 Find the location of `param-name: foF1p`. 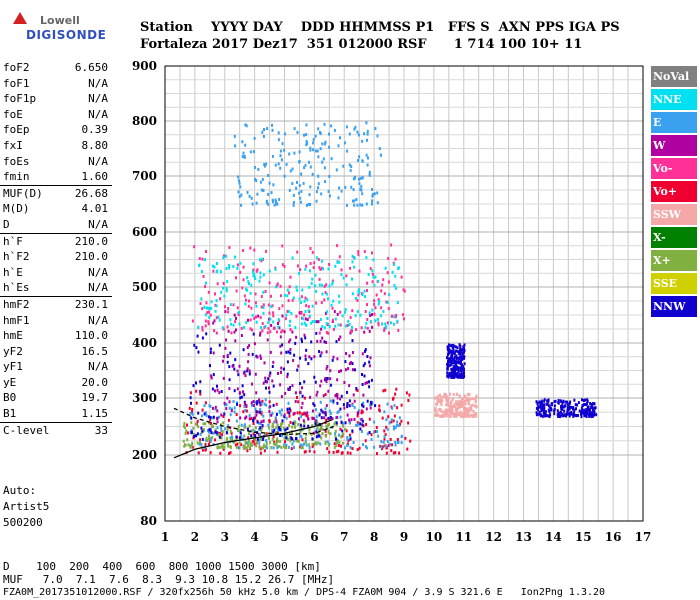

param-name: foF1p is located at coordinates (20, 99).